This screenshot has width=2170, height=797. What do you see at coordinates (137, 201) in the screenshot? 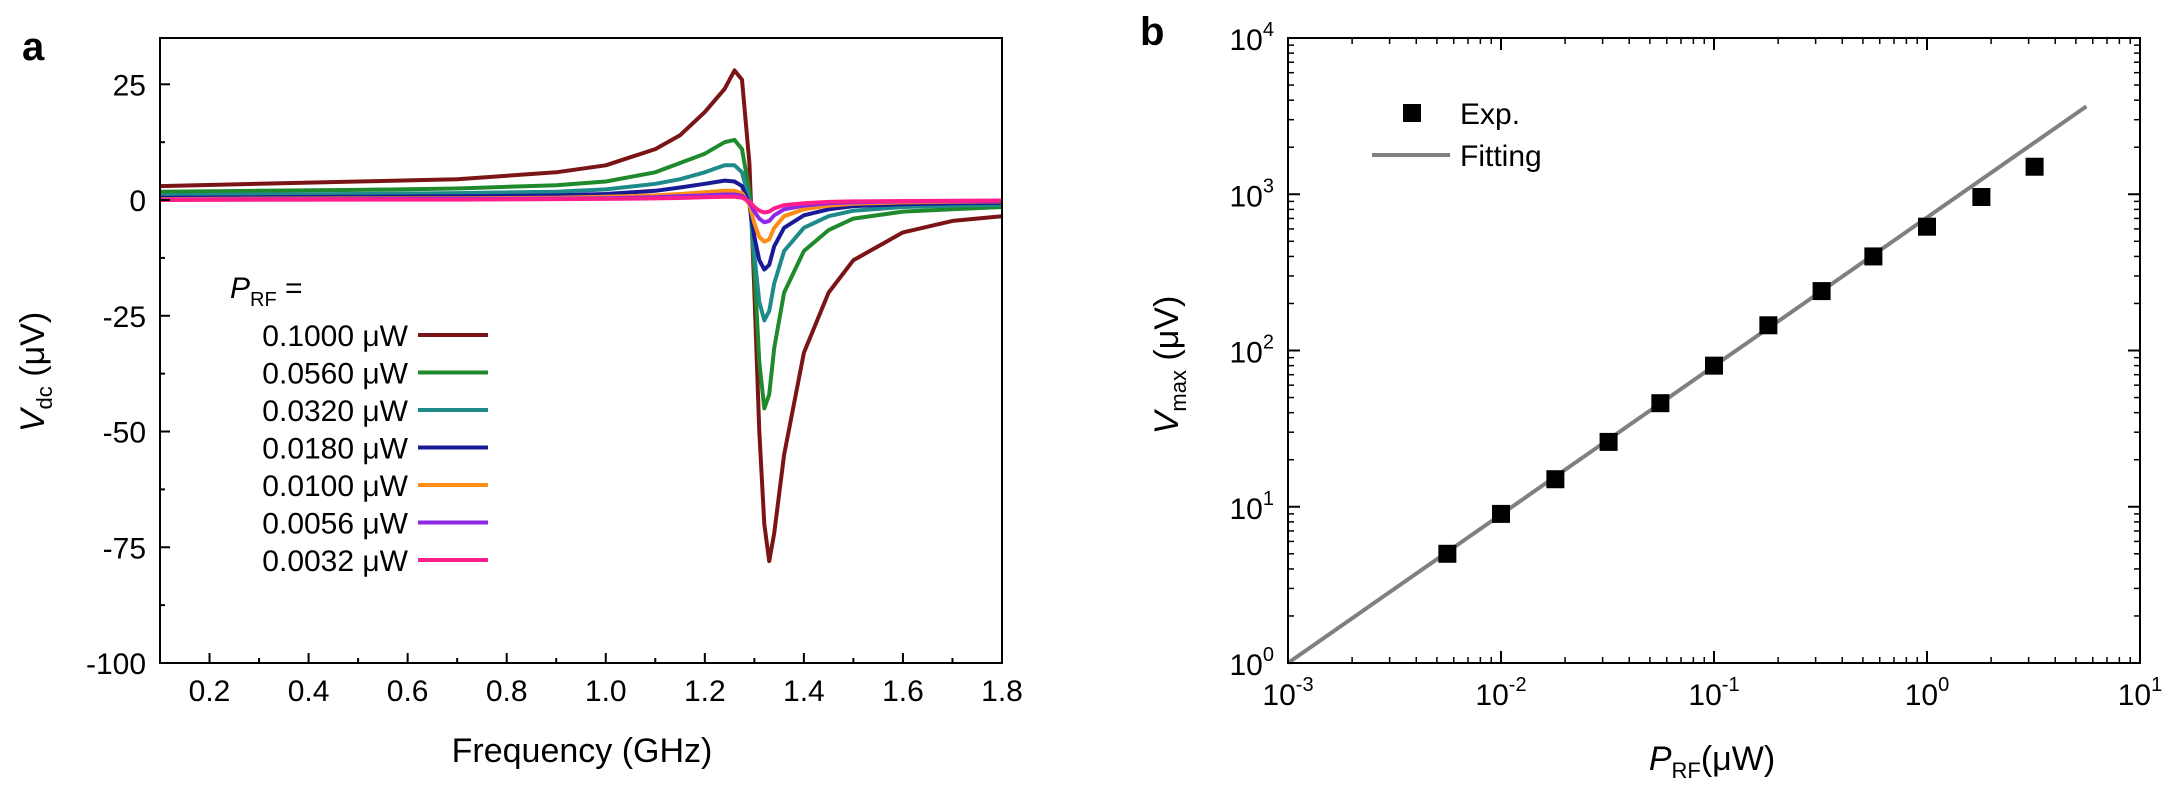
I see `y-tick-label: 0` at bounding box center [137, 201].